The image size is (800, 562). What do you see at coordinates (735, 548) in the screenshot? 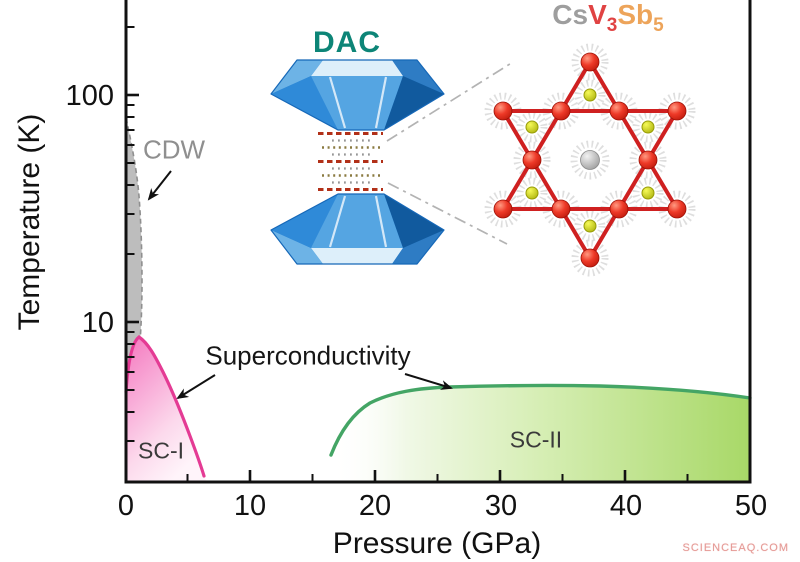
I see `watermark: SCIENCEAQ.COM` at bounding box center [735, 548].